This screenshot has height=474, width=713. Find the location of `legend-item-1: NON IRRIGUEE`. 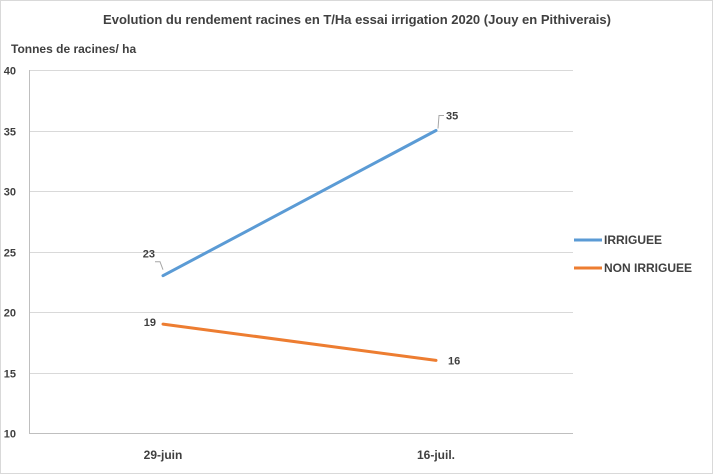

legend-item-1: NON IRRIGUEE is located at coordinates (633, 268).